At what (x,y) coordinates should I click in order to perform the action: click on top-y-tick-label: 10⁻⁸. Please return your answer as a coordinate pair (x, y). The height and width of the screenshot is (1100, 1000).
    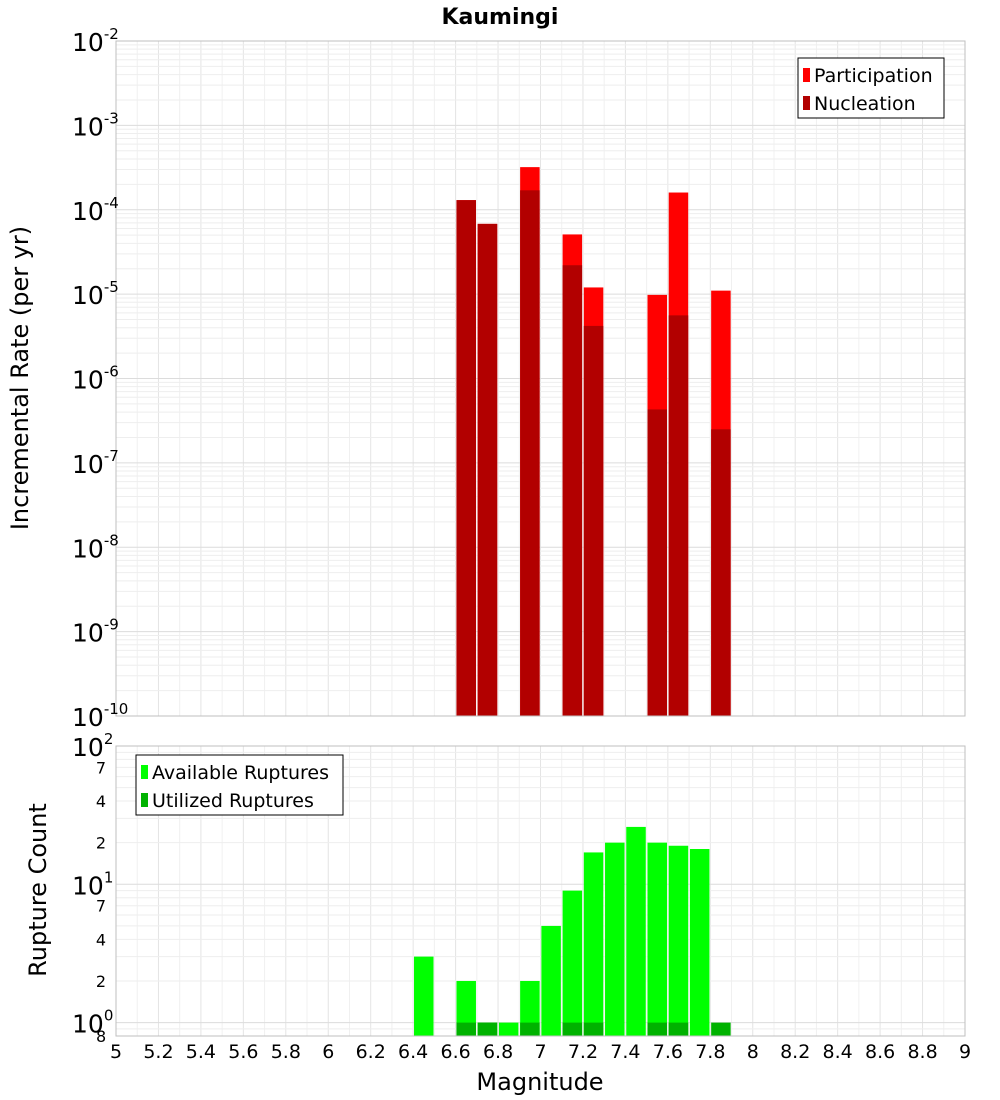
    Looking at the image, I should click on (95, 547).